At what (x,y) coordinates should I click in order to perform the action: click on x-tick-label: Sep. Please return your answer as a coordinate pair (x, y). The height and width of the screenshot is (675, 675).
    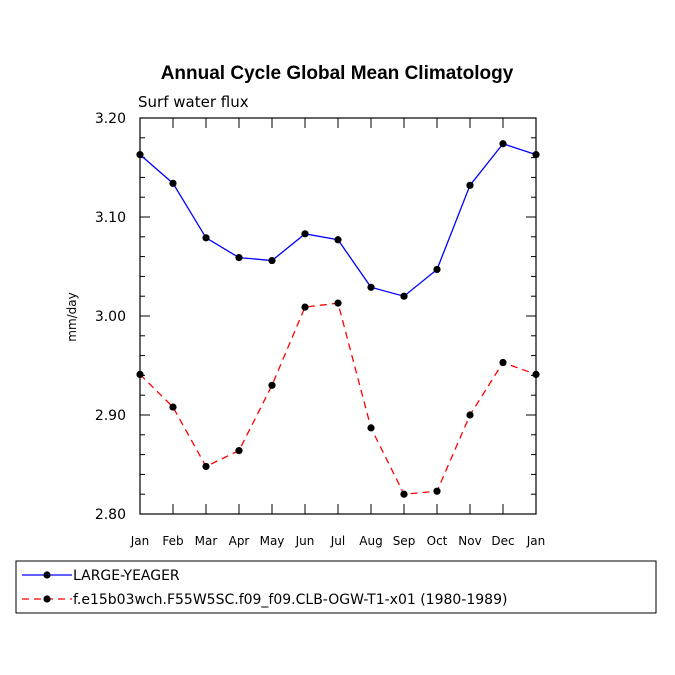
    Looking at the image, I should click on (404, 541).